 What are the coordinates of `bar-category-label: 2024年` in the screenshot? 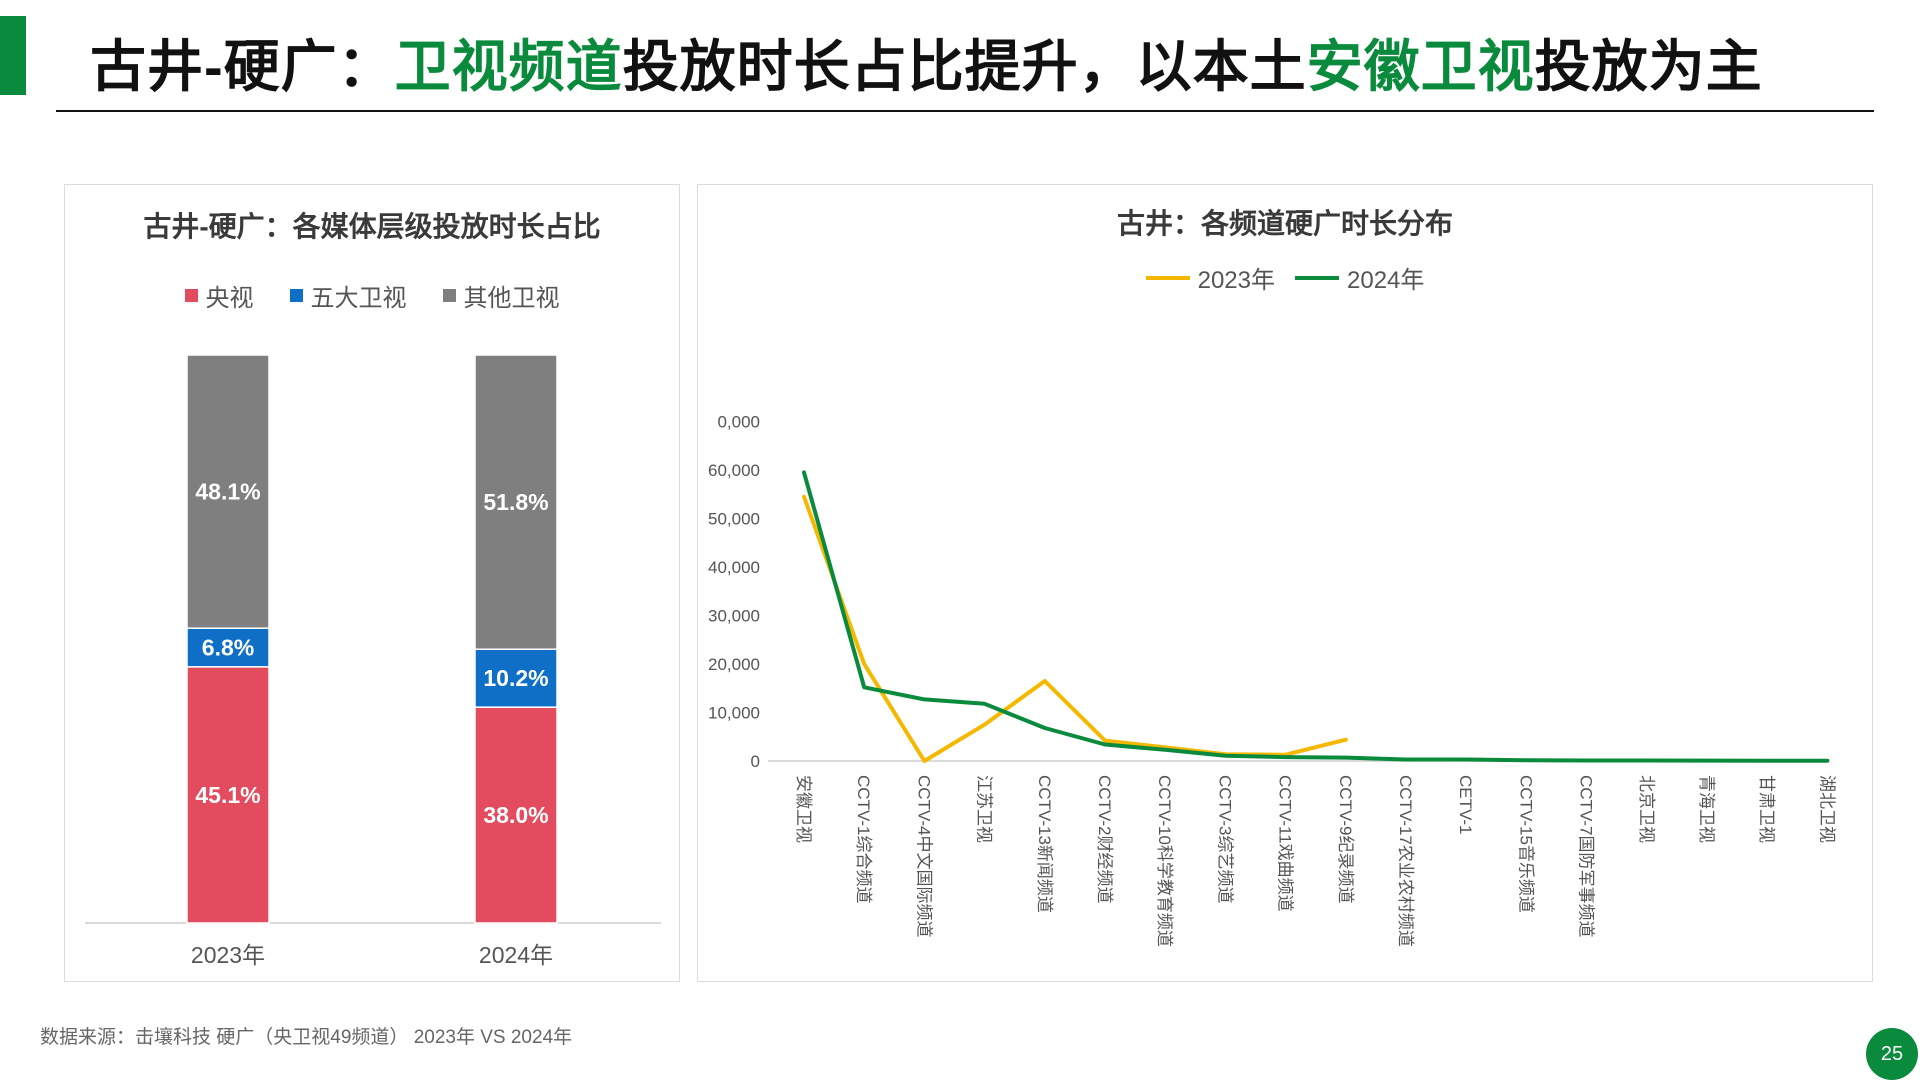 It's located at (516, 955).